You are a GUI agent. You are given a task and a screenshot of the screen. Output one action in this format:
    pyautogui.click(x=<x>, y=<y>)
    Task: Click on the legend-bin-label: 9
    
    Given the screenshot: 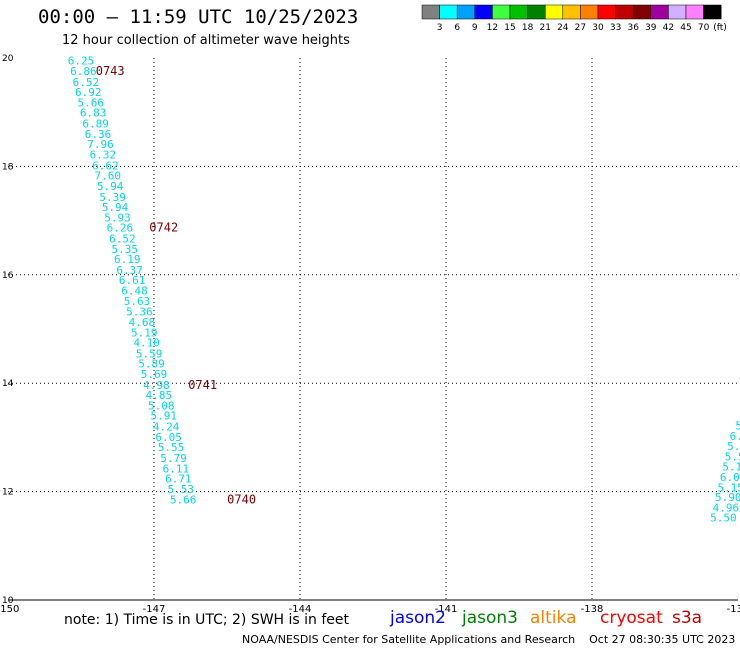 What is the action you would take?
    pyautogui.click(x=475, y=28)
    